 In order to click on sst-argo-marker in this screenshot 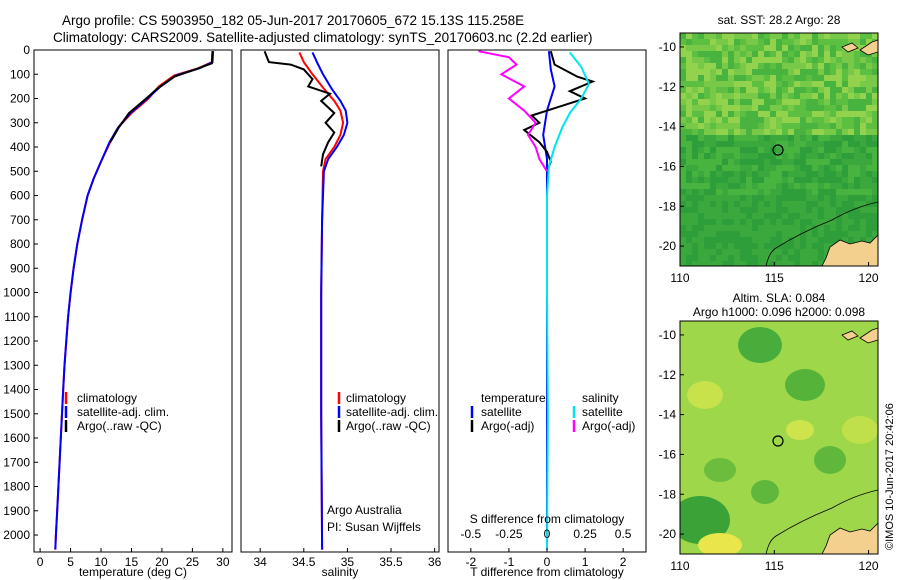, I will do `click(778, 150)`.